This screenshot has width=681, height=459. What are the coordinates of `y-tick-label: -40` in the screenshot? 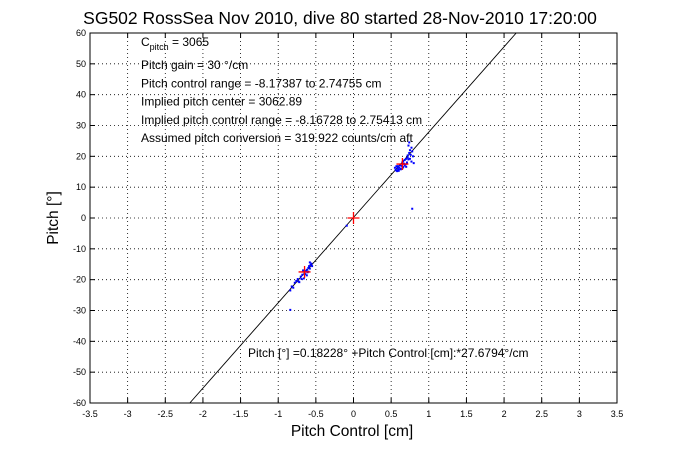 It's located at (79, 341).